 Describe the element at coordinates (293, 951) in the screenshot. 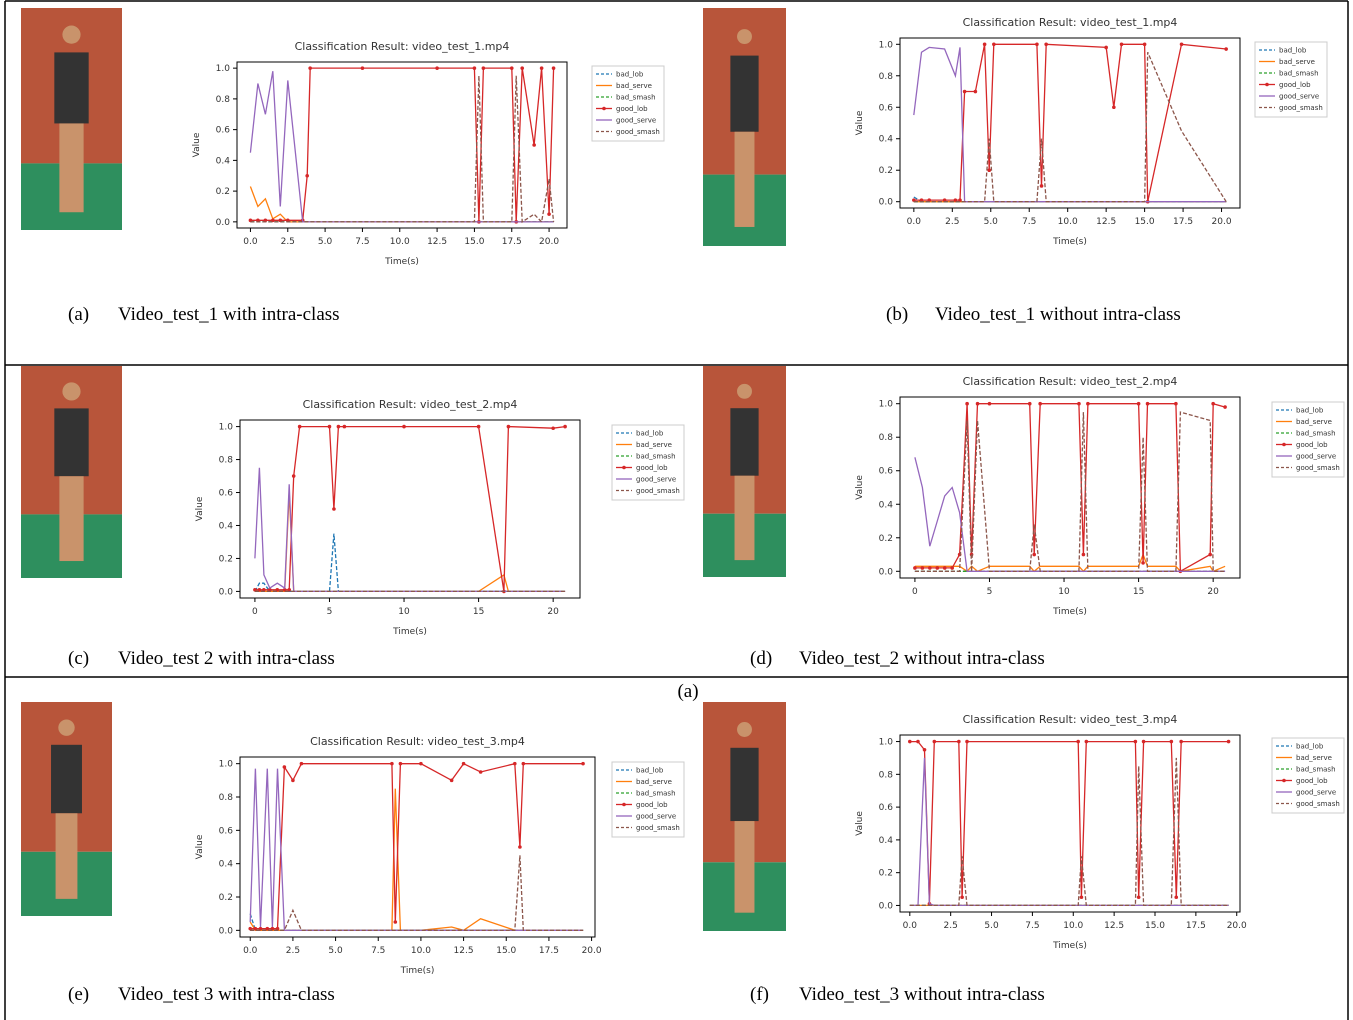

I see `x-tick-label: 2.5` at that location.